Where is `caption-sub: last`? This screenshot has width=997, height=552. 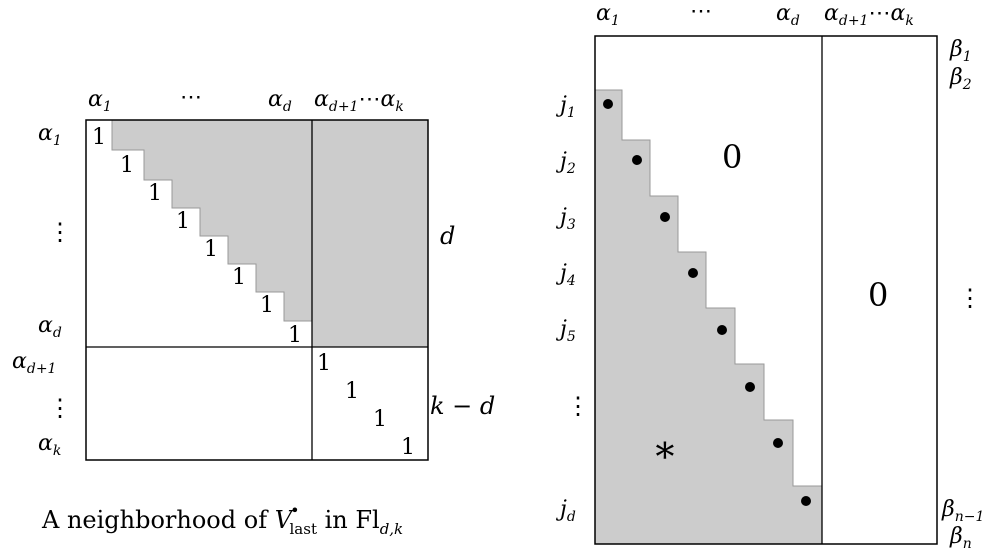
caption-sub: last is located at coordinates (303, 529).